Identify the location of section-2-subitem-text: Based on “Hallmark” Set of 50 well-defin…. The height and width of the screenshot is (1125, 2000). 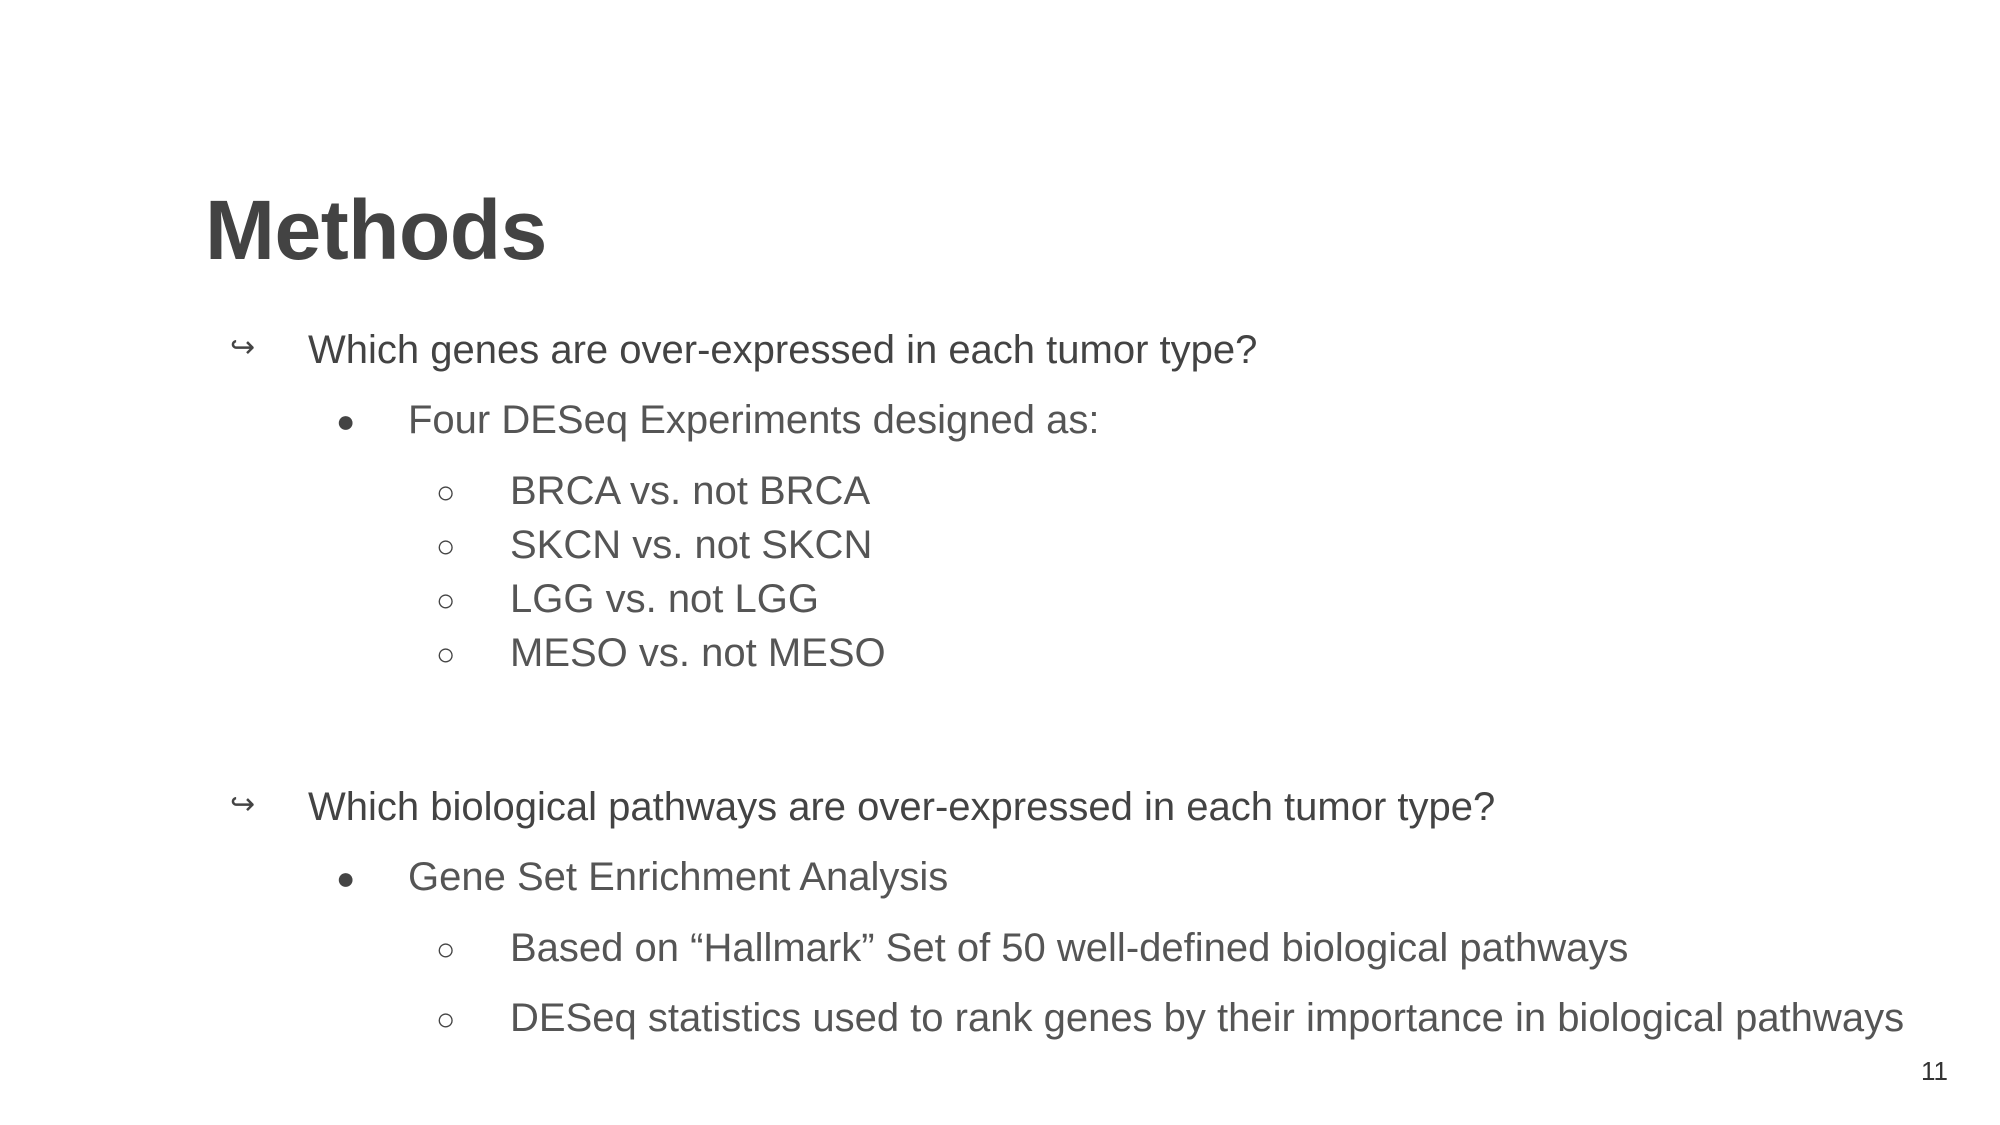
(1069, 948).